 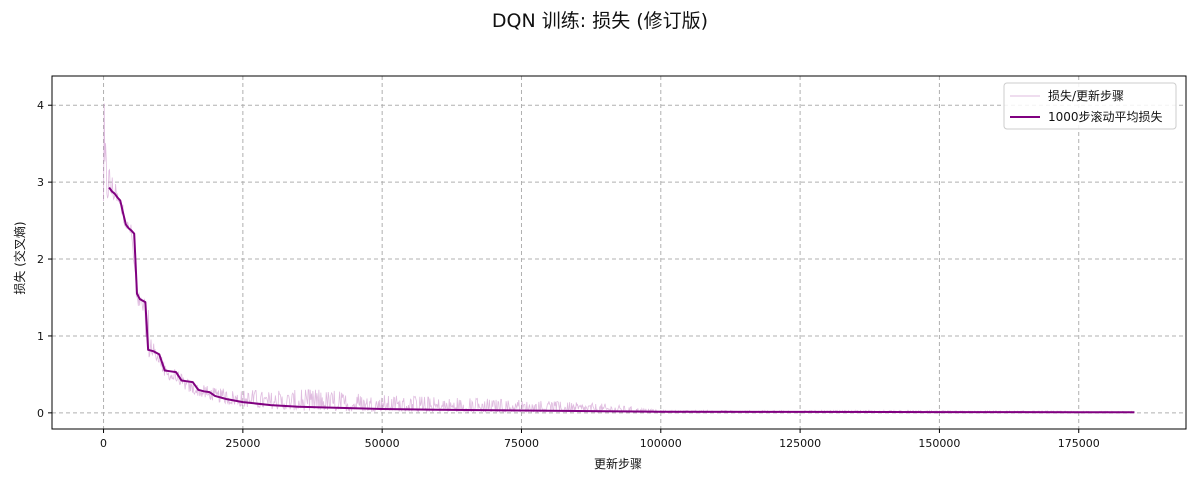 I want to click on legend: 损失/更新步骤 1000步滚动平均损失, so click(x=1090, y=106).